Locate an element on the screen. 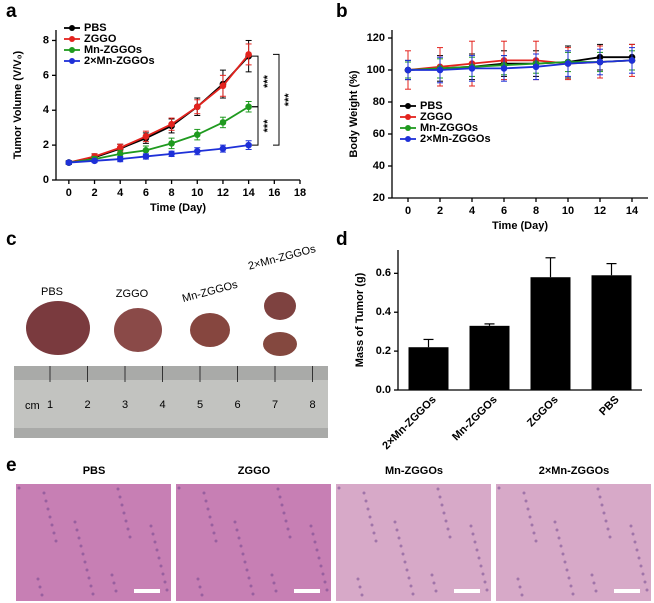 Image resolution: width=654 pixels, height=603 pixels. x-tick-label: 0 is located at coordinates (69, 193).